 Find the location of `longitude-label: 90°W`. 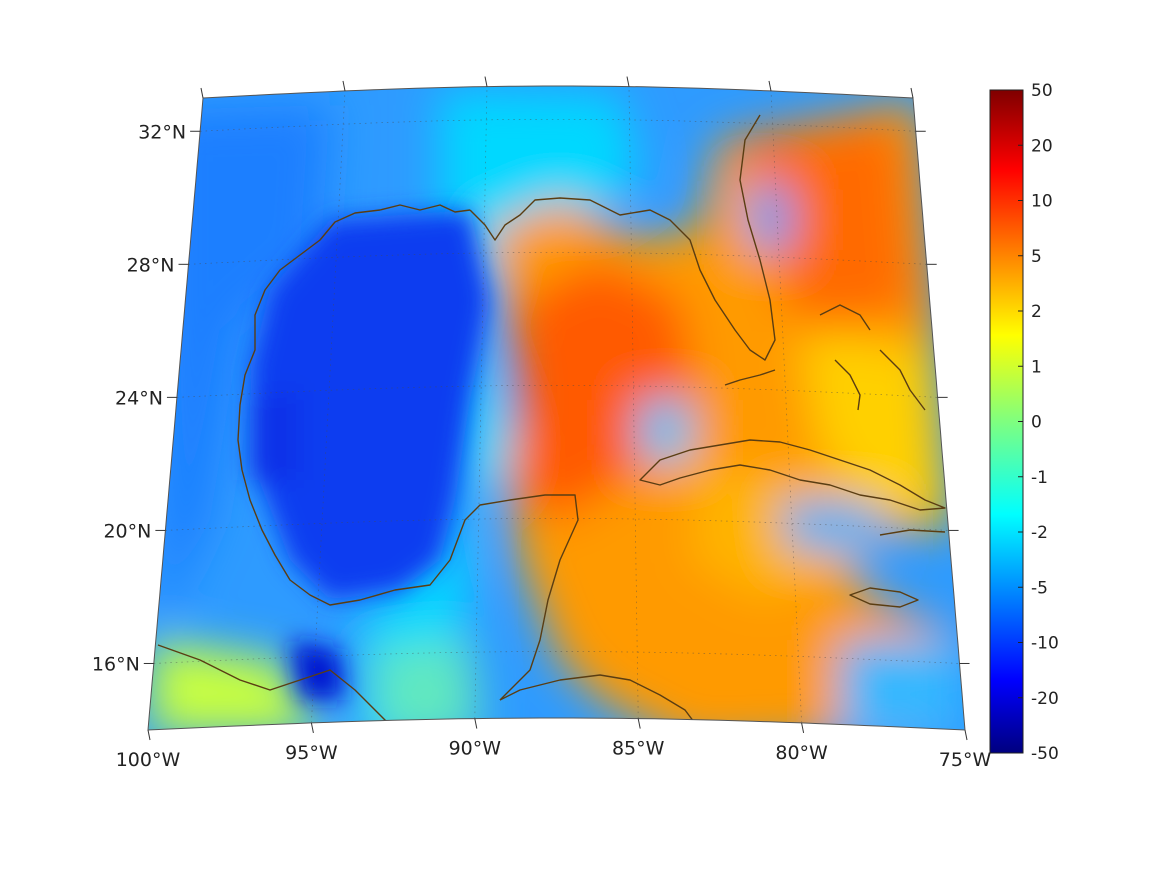

longitude-label: 90°W is located at coordinates (475, 749).